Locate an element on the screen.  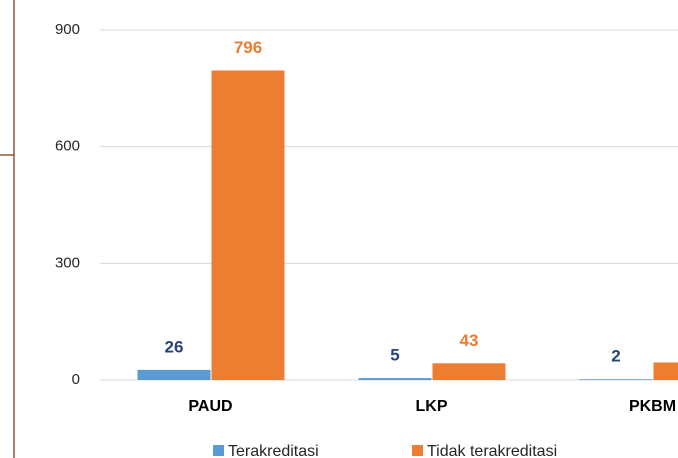
data-label: 2 is located at coordinates (615, 356).